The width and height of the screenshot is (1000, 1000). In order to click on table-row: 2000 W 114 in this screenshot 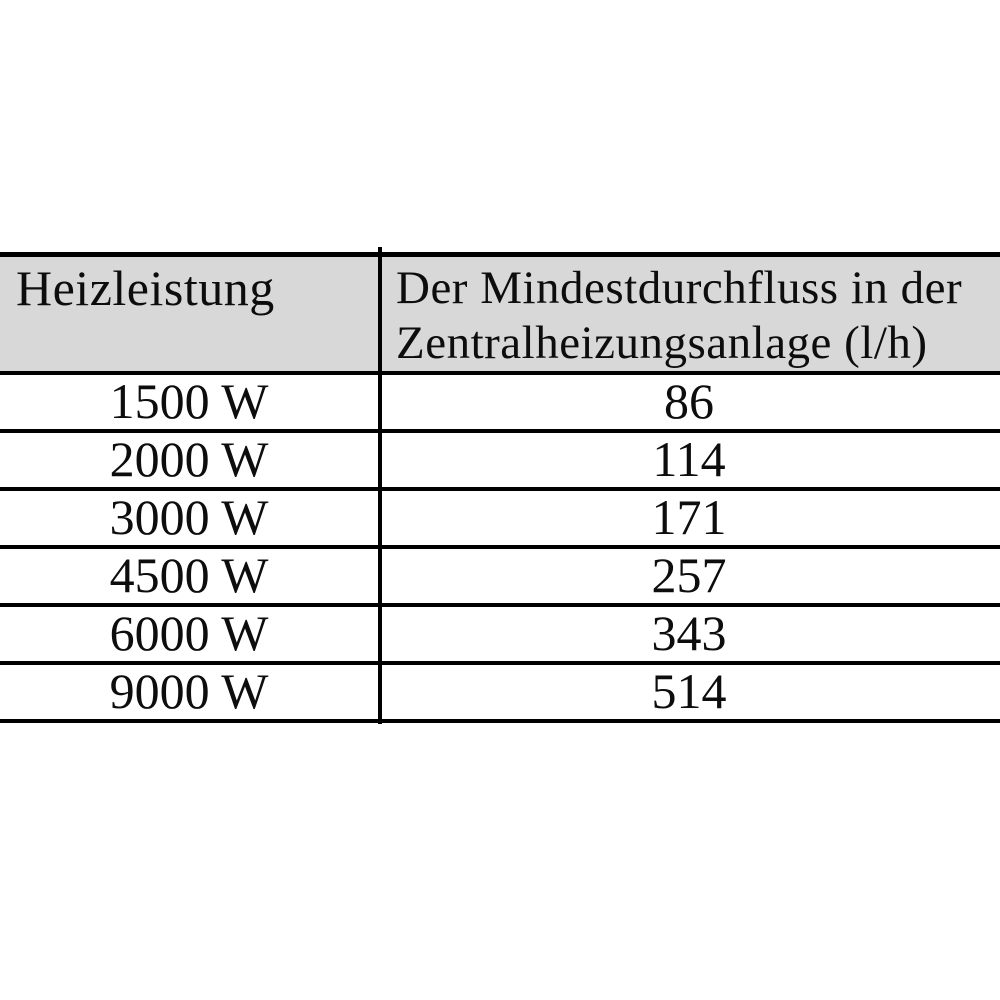, I will do `click(500, 462)`.